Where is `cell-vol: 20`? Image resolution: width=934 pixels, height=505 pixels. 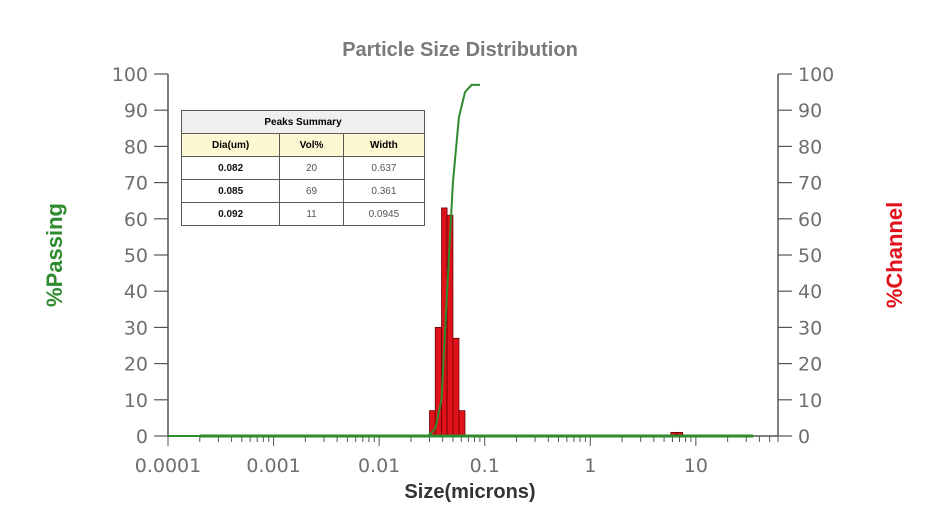 cell-vol: 20 is located at coordinates (311, 168).